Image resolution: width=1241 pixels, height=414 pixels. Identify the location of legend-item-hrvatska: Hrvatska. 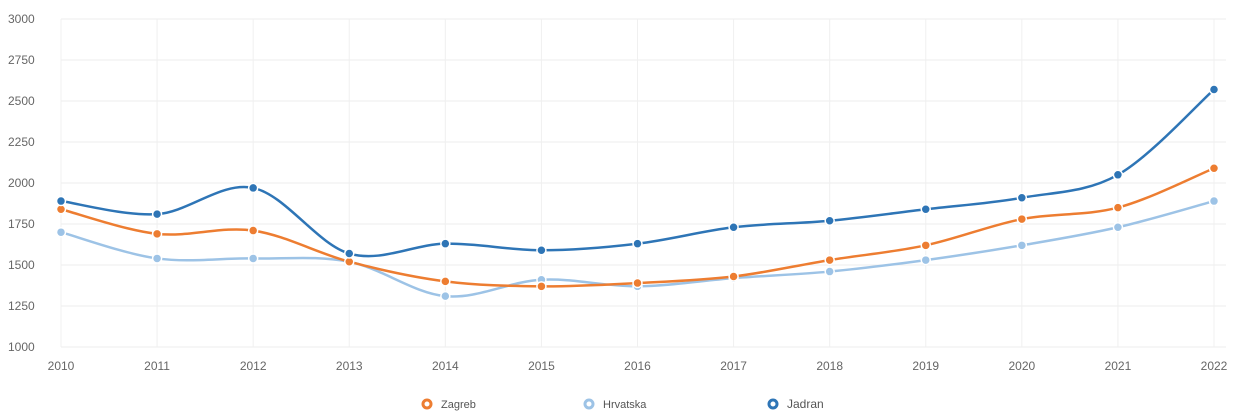
(615, 404).